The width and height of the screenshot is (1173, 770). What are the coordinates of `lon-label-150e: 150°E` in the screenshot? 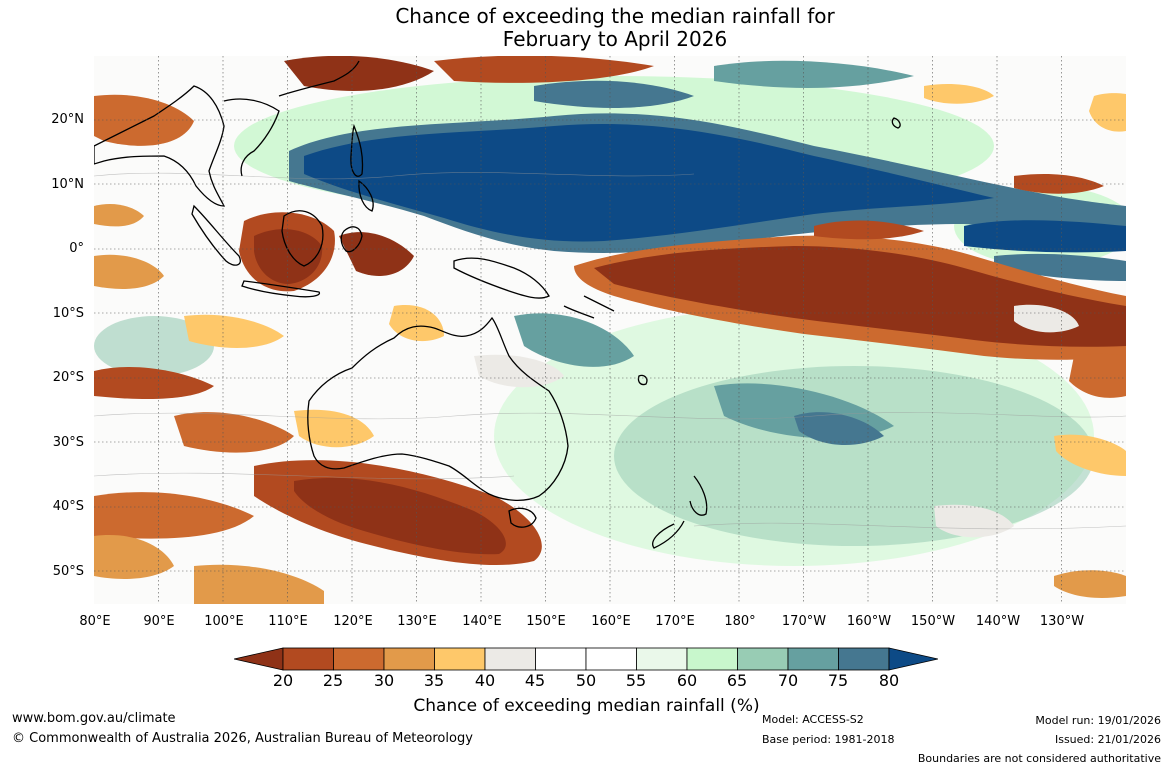 It's located at (546, 621).